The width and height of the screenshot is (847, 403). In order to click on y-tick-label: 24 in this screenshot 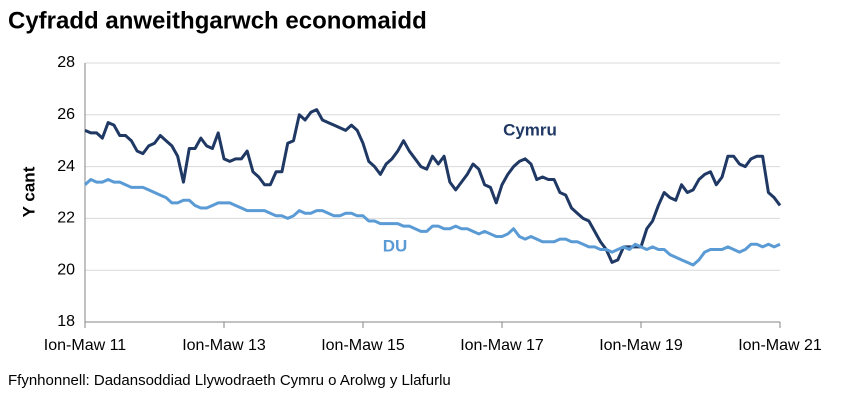, I will do `click(66, 166)`.